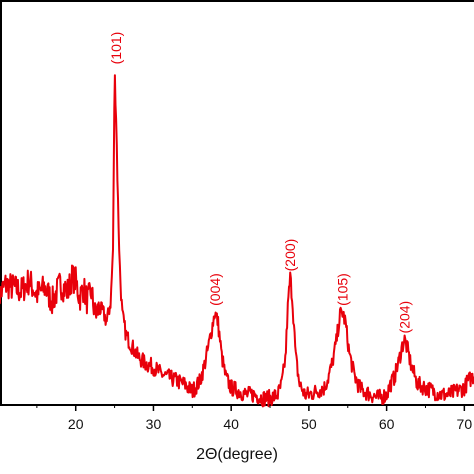 The height and width of the screenshot is (474, 474). What do you see at coordinates (215, 289) in the screenshot?
I see `peak-label-004: (004)` at bounding box center [215, 289].